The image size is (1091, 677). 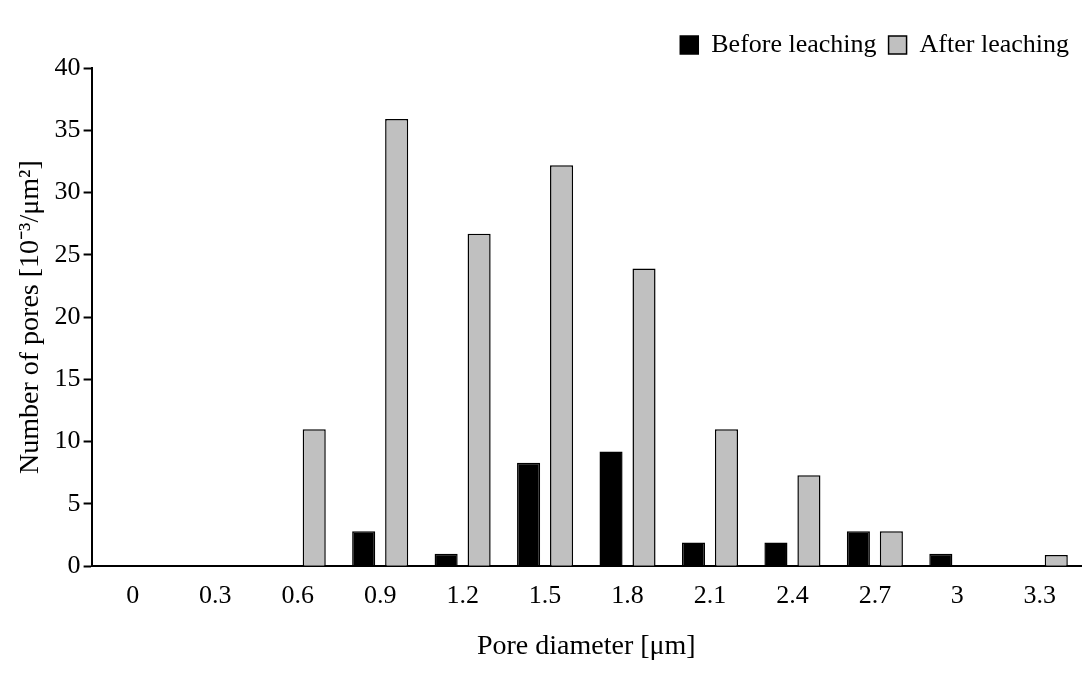 What do you see at coordinates (627, 594) in the screenshot?
I see `x-tick-label: 1.8` at bounding box center [627, 594].